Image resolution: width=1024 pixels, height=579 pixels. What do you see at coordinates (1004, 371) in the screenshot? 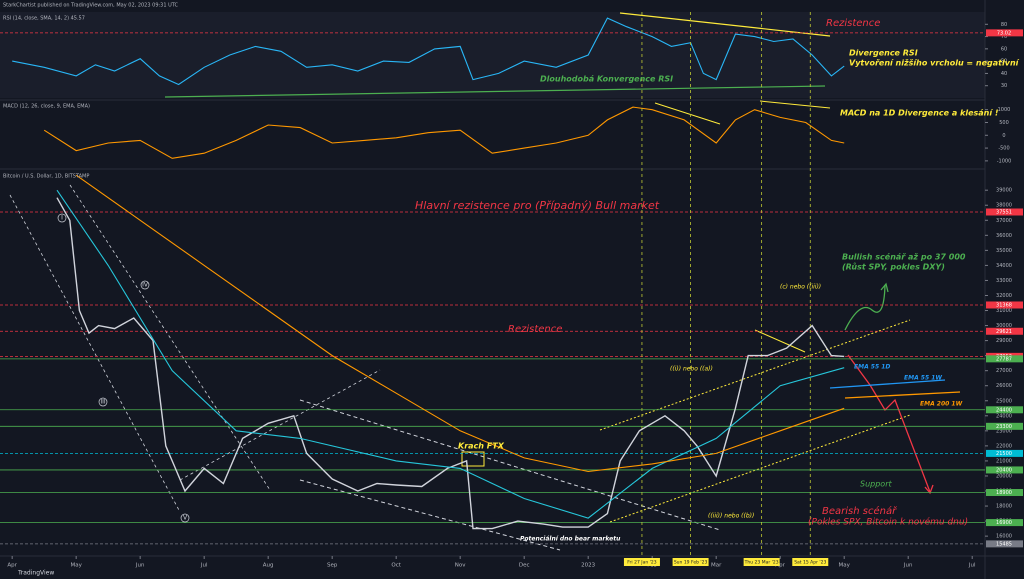
I see `y-tick-label: 27000` at bounding box center [1004, 371].